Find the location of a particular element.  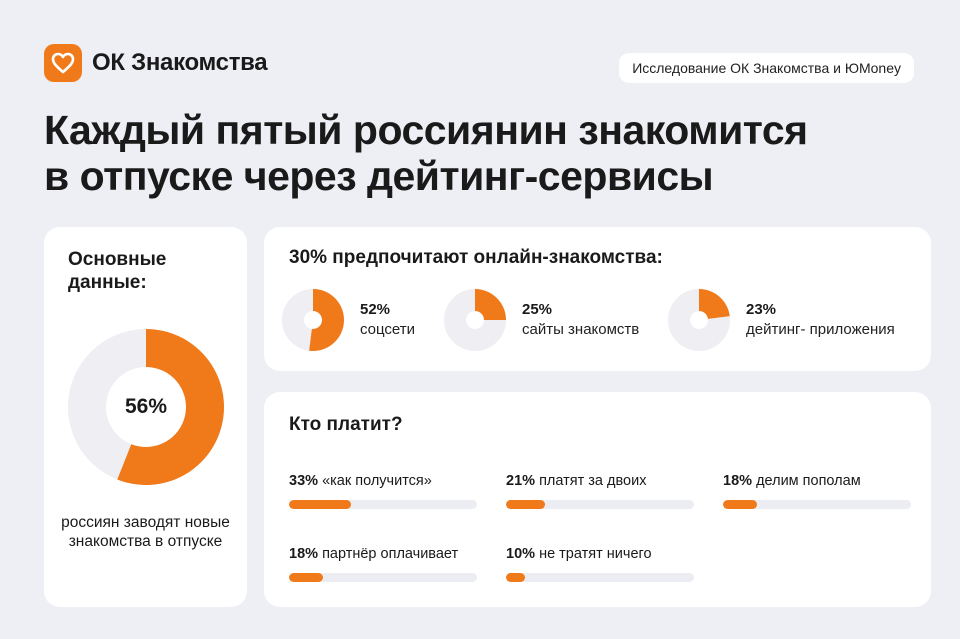

social-donut-chart is located at coordinates (313, 320).